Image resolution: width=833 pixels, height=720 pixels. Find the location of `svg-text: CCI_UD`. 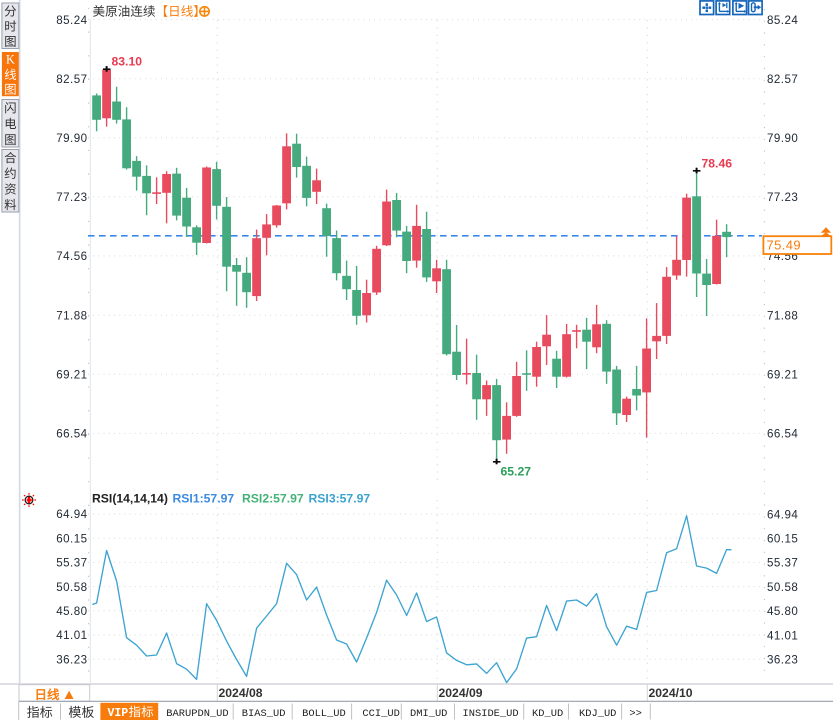

svg-text: CCI_UD is located at coordinates (380, 714).